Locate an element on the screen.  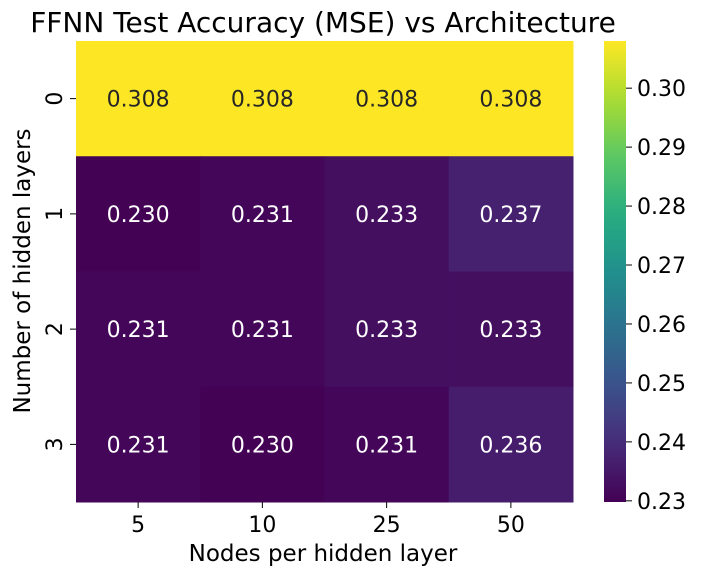
y-axis-ticks: 0 1 2 3 is located at coordinates (59, 271).